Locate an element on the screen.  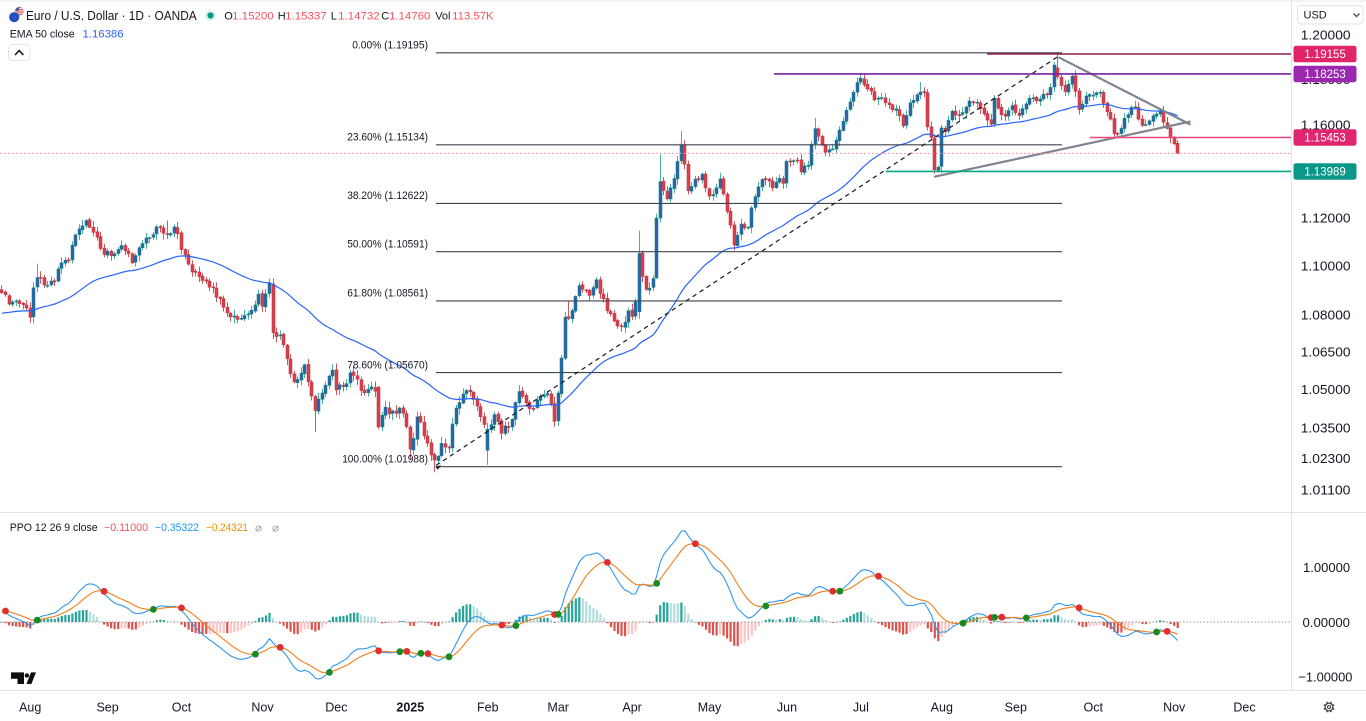
svg-text: USD is located at coordinates (1315, 16).